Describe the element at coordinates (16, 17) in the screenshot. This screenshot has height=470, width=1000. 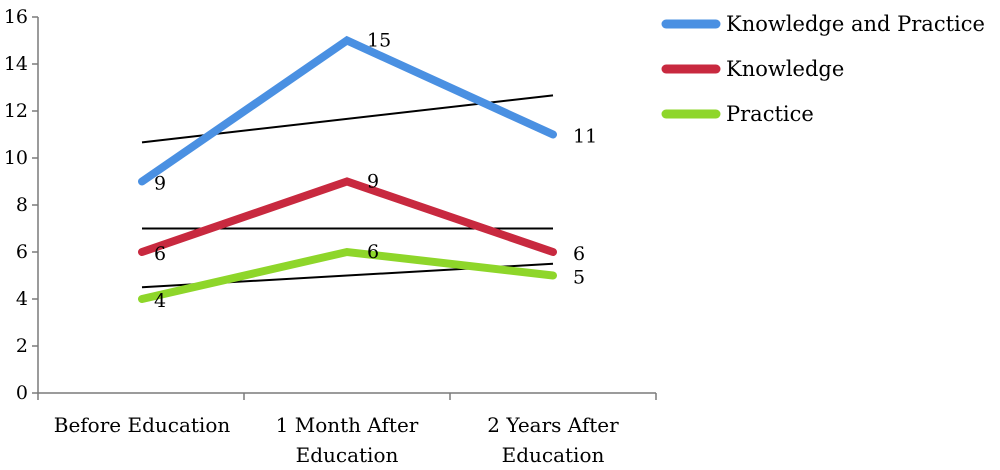
I see `y-tick-label: 16` at that location.